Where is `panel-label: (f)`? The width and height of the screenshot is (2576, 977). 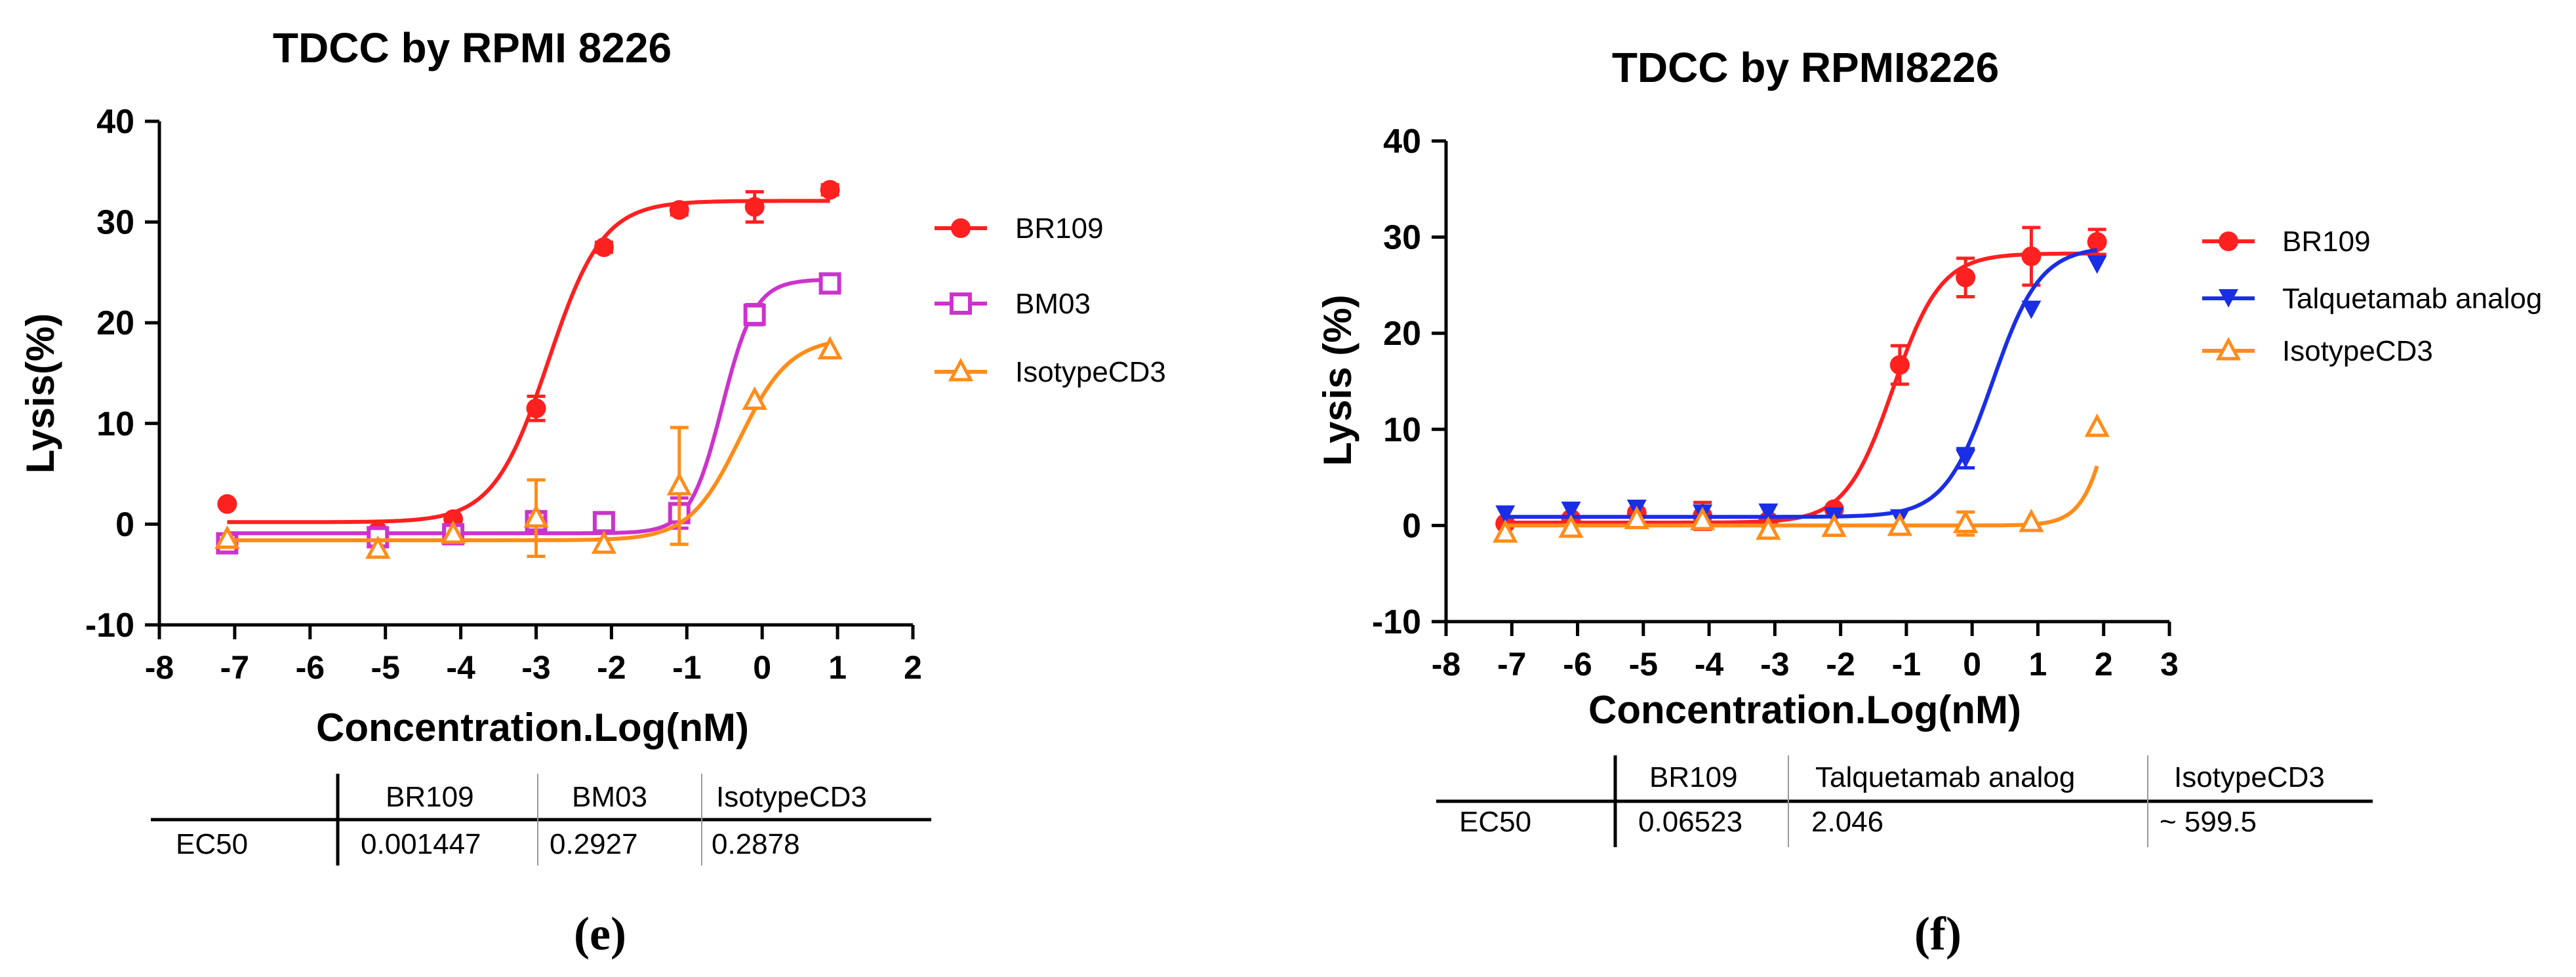 panel-label: (f) is located at coordinates (1938, 933).